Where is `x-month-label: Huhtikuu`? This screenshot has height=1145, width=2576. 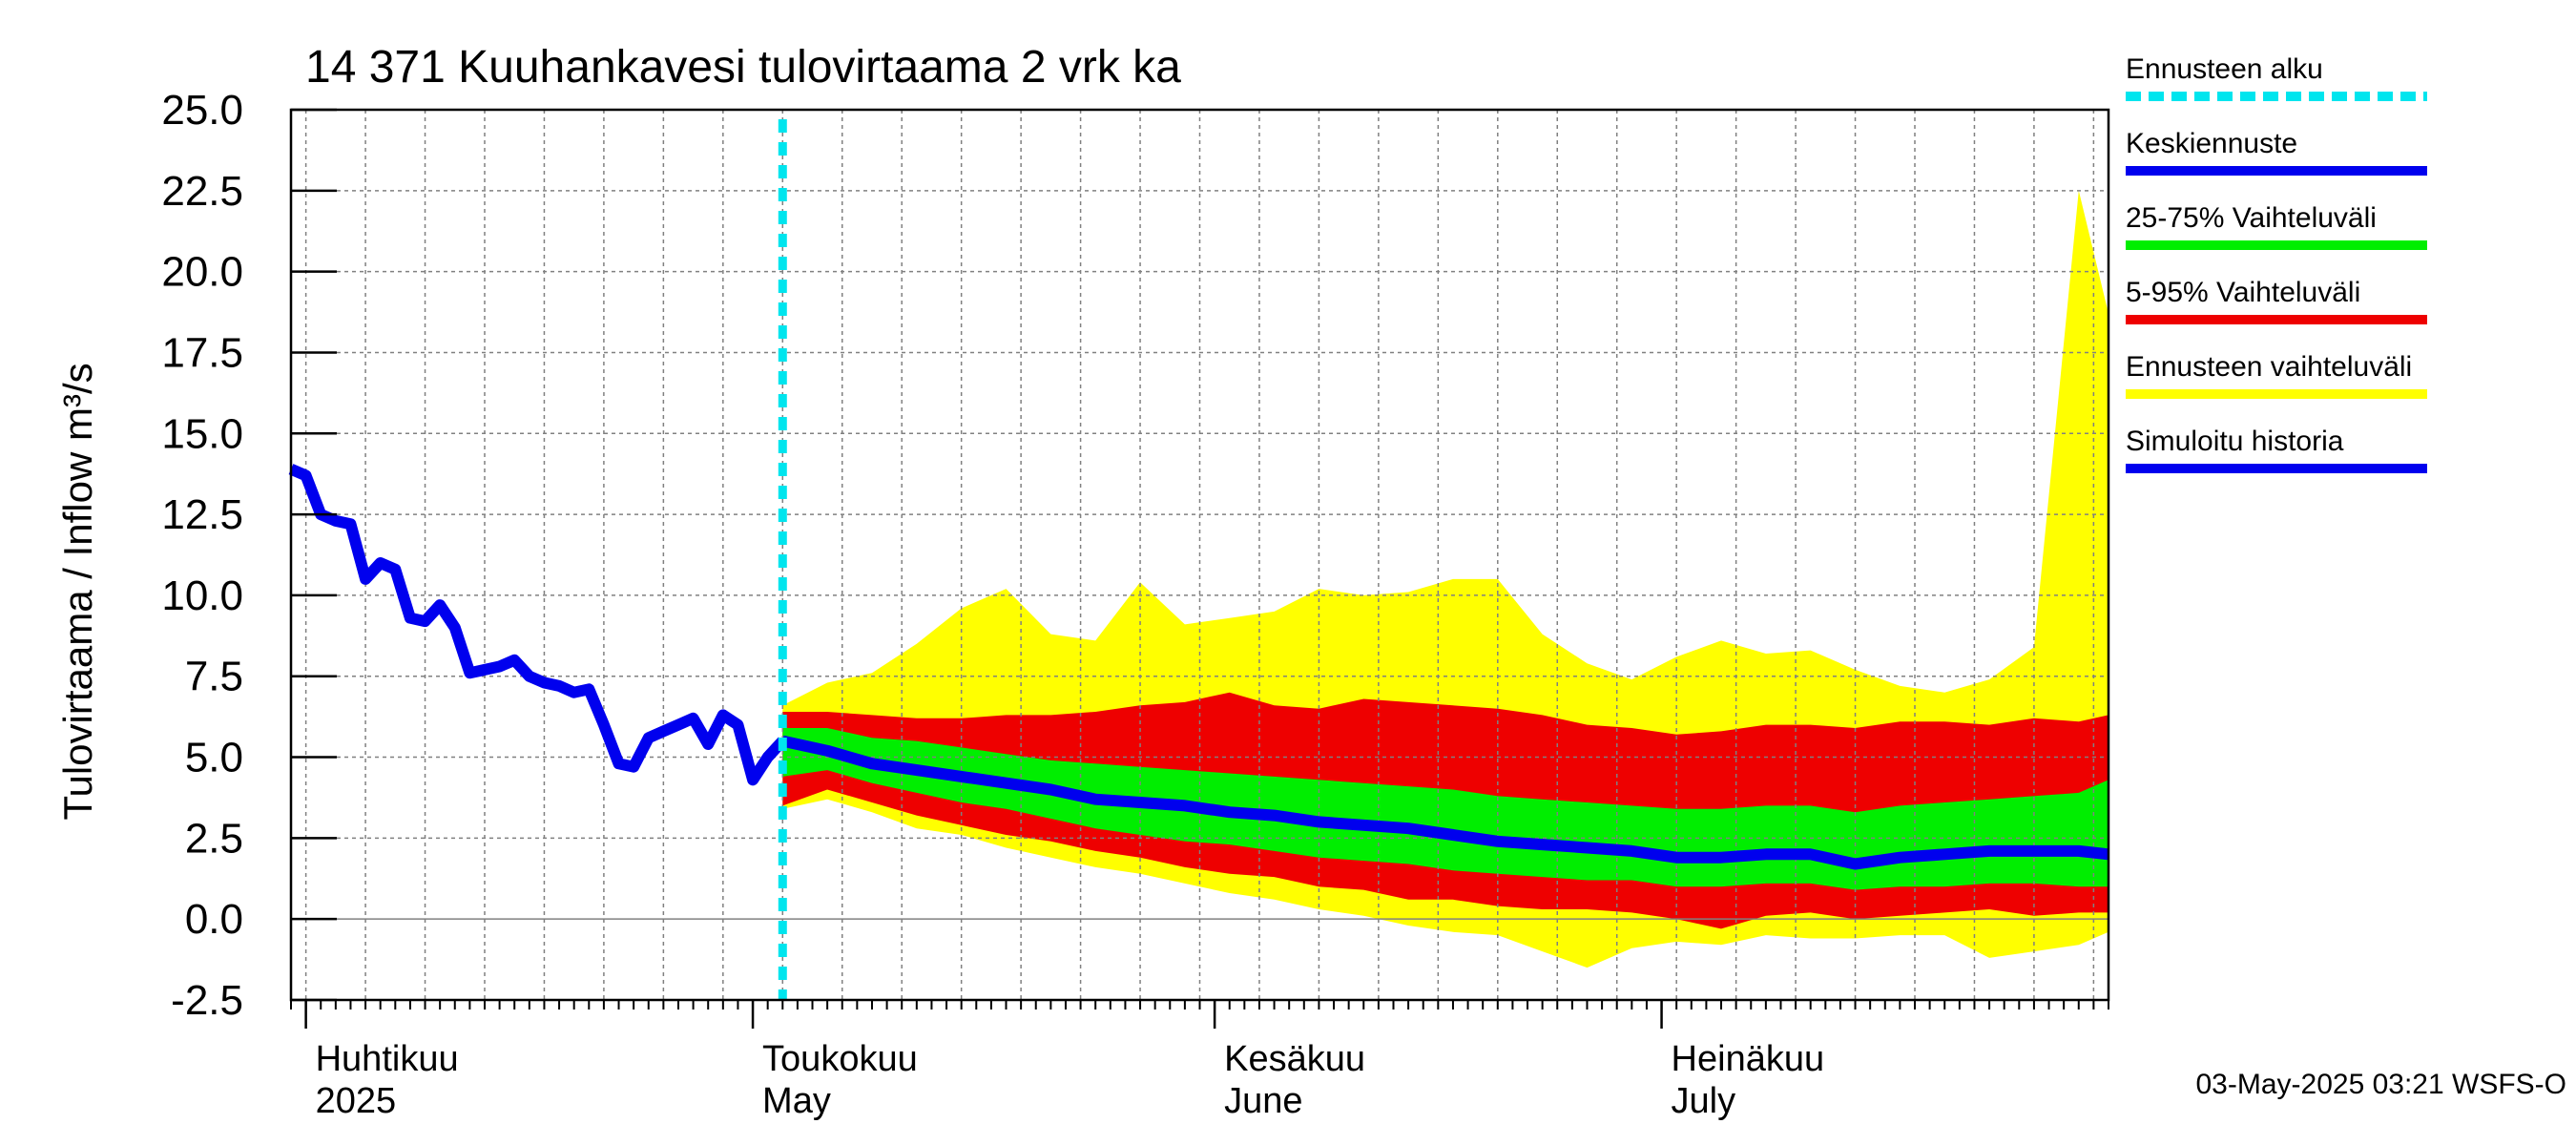 x-month-label: Huhtikuu is located at coordinates (387, 1059).